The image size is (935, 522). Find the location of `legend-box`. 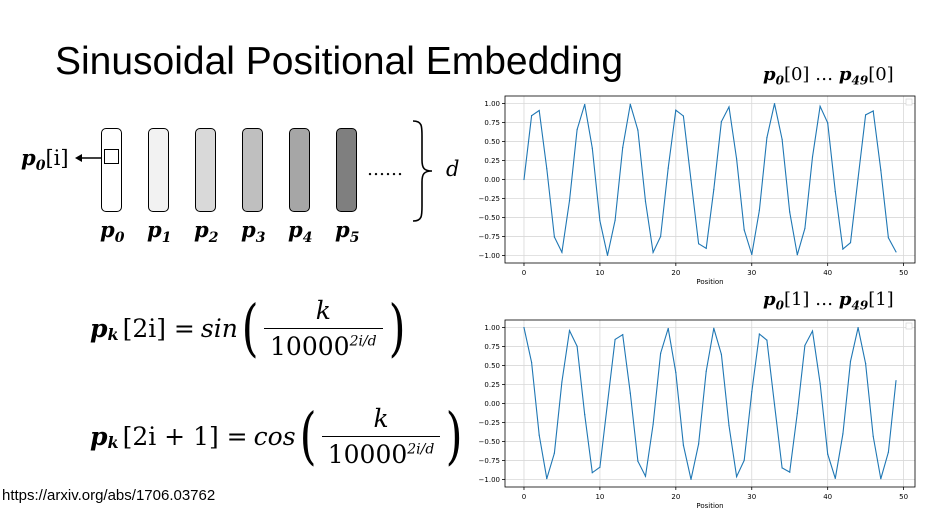

legend-box is located at coordinates (909, 102).